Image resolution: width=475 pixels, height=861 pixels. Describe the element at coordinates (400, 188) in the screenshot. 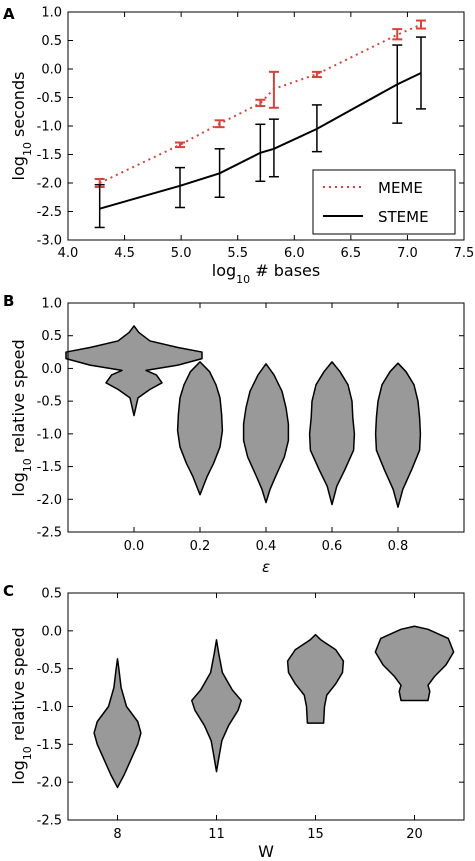

I see `legend-label-meme: MEME` at that location.